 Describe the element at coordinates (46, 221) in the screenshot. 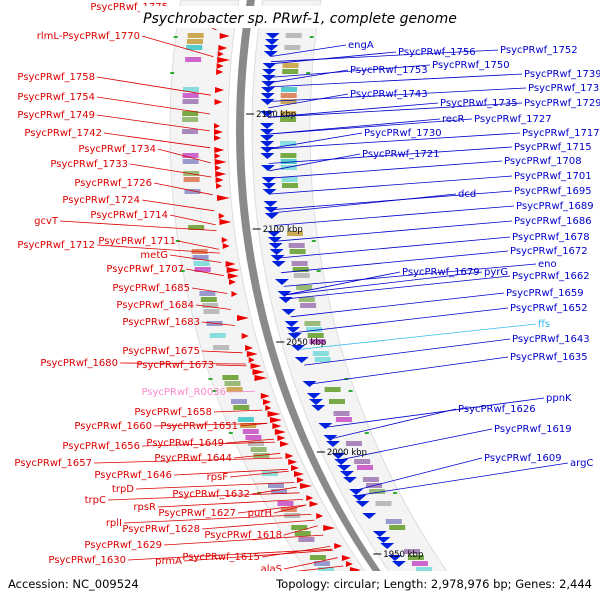

I see `gene-label-left: gcvT` at that location.